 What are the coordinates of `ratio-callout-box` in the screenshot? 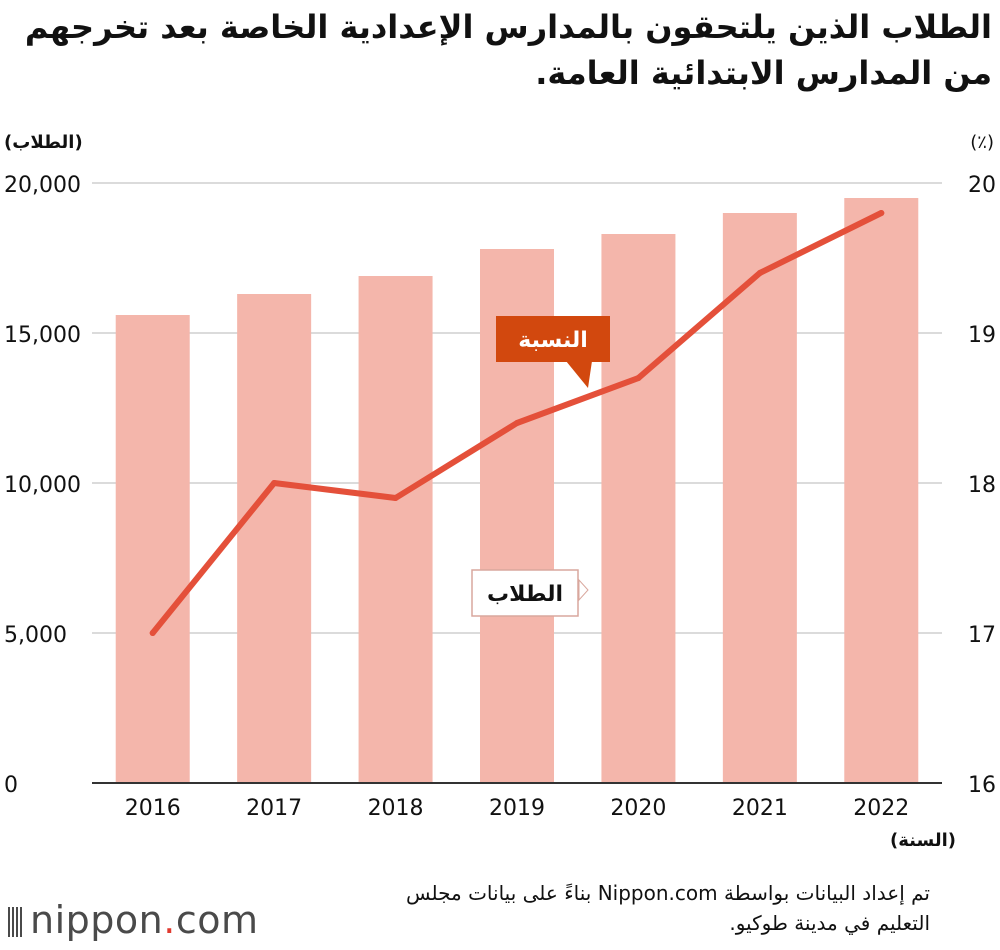 It's located at (553, 339).